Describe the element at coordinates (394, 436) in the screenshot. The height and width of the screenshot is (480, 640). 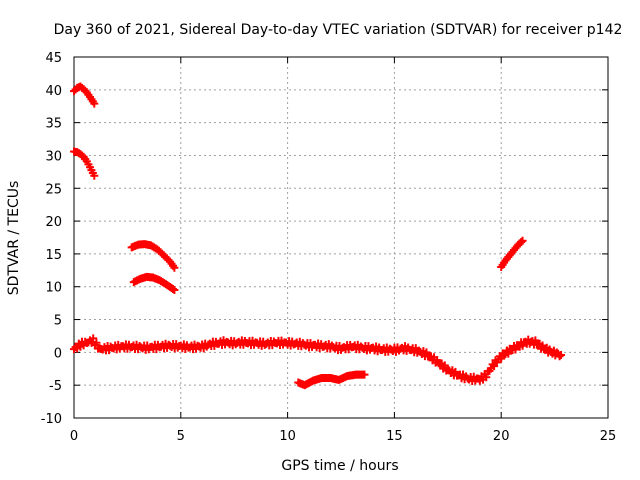
I see `x-tick-label: 15` at that location.